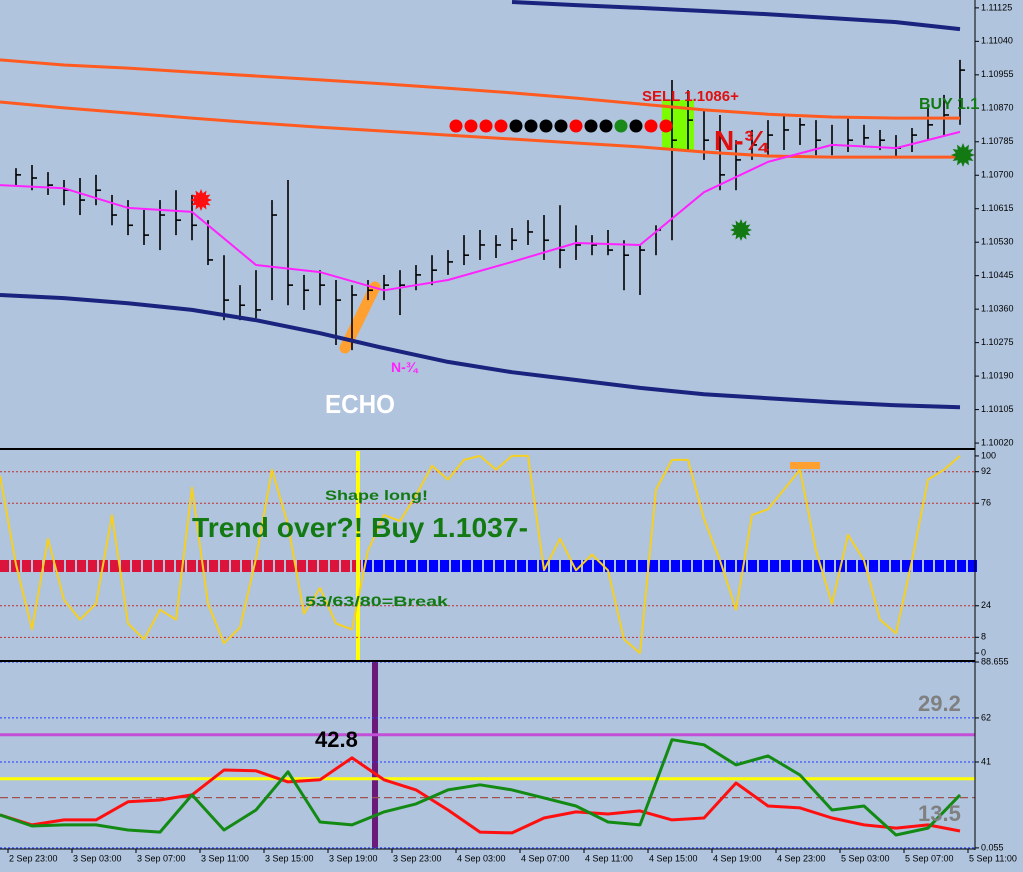 The width and height of the screenshot is (1023, 872). Describe the element at coordinates (983, 637) in the screenshot. I see `y-tick-label: 8` at that location.